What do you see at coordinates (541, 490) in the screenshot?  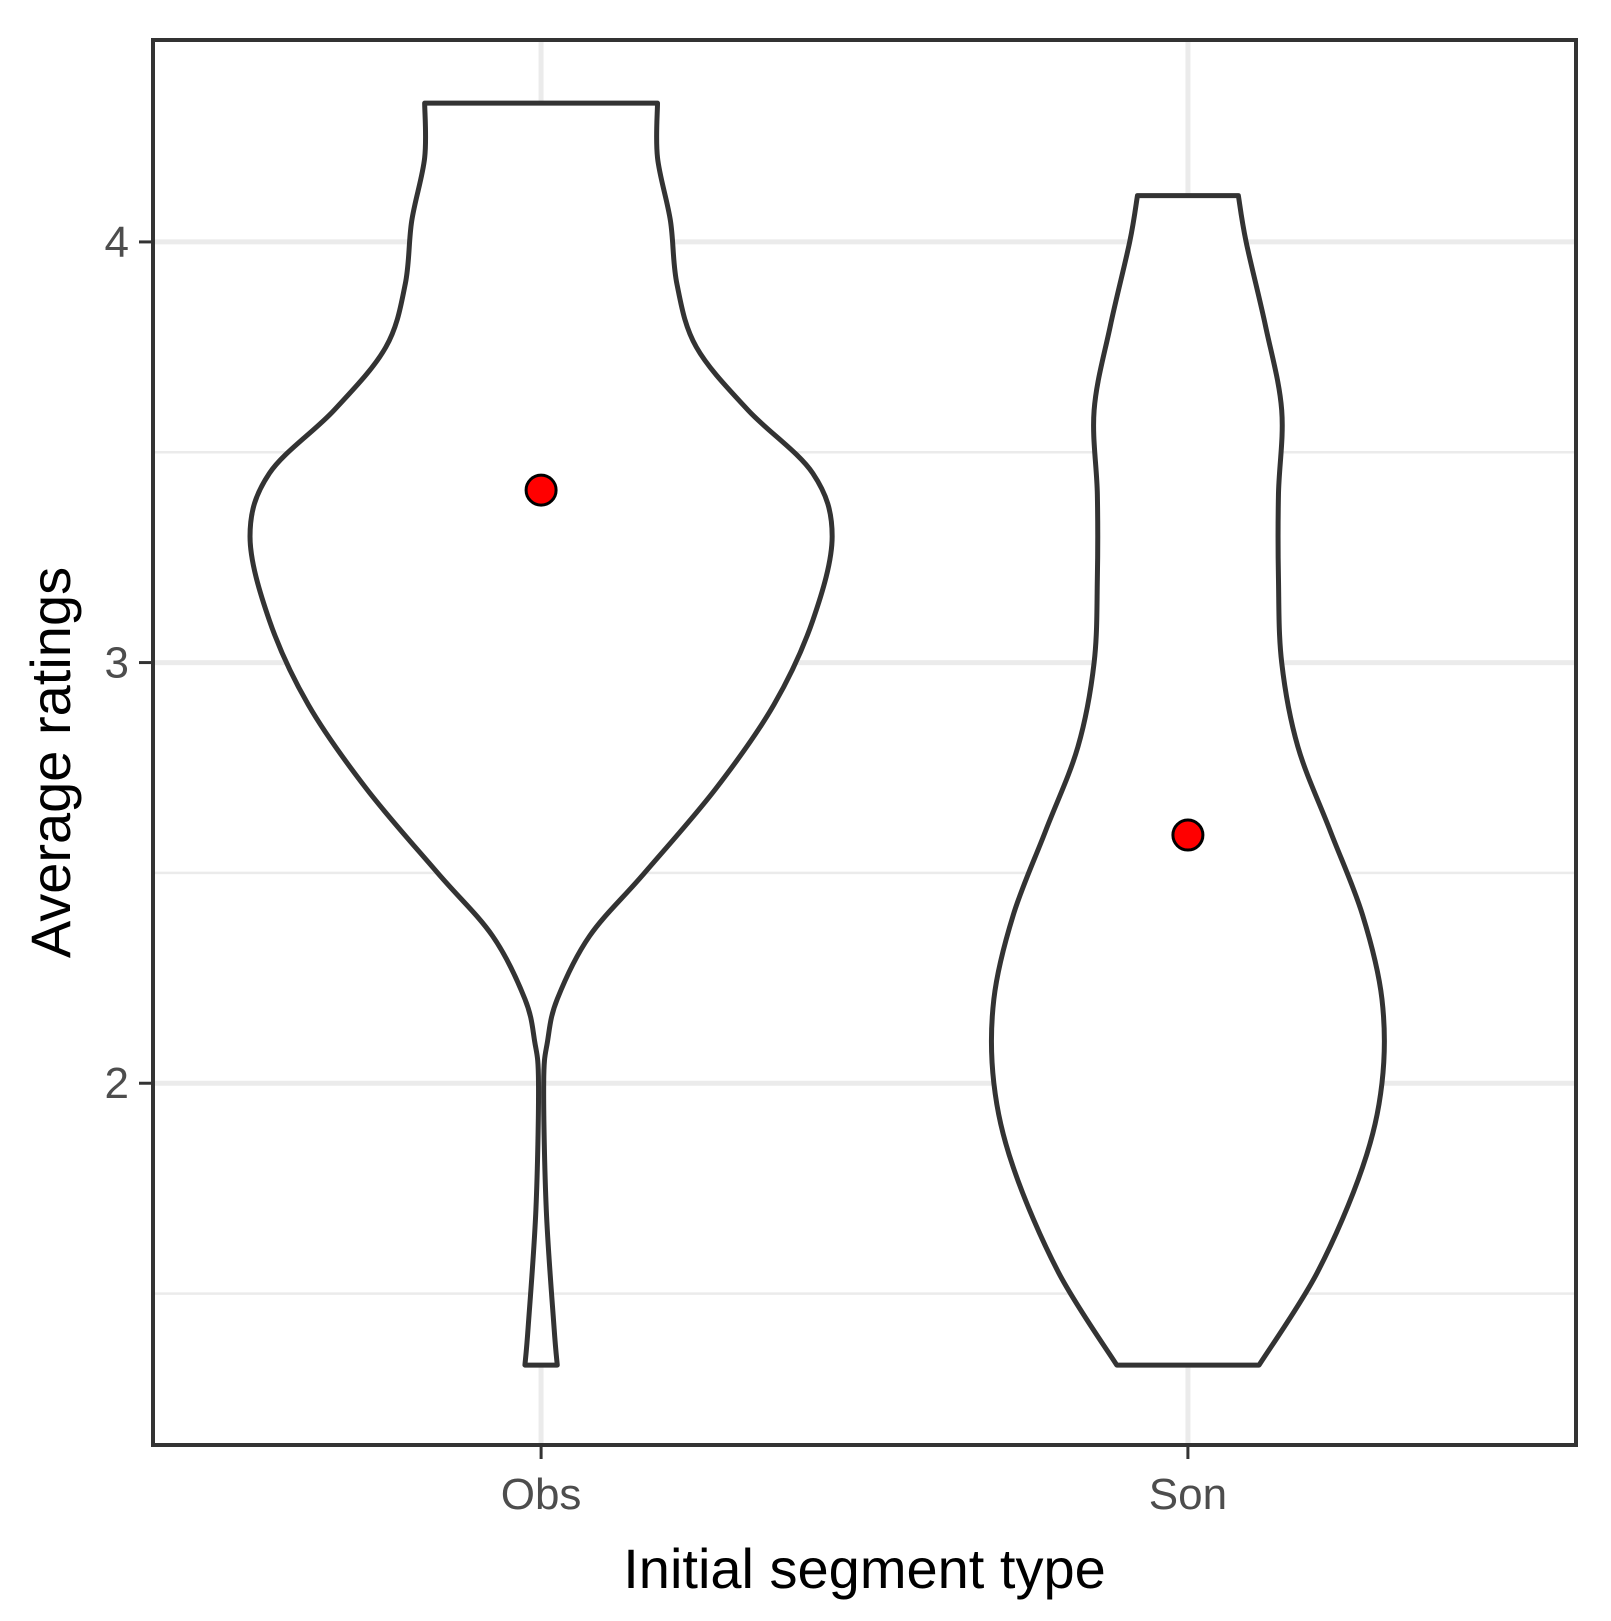 I see `mean-point-obs` at bounding box center [541, 490].